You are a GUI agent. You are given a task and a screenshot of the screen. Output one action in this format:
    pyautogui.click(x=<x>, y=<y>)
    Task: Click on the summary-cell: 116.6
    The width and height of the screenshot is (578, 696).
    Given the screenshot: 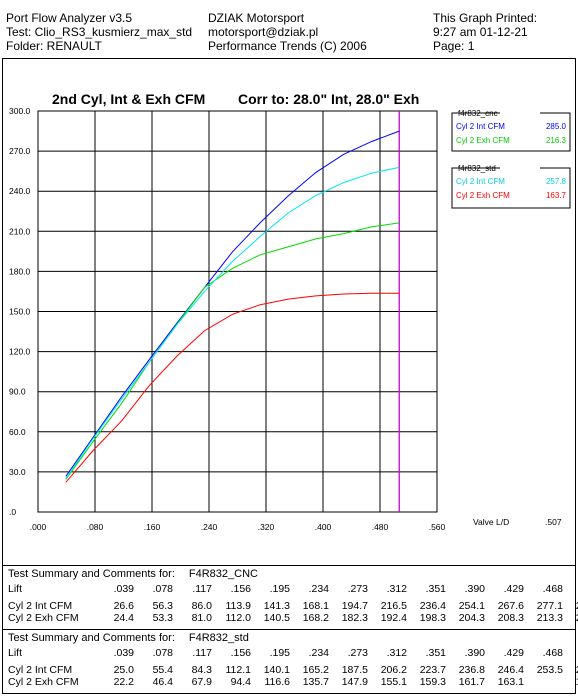 What is the action you would take?
    pyautogui.click(x=277, y=682)
    